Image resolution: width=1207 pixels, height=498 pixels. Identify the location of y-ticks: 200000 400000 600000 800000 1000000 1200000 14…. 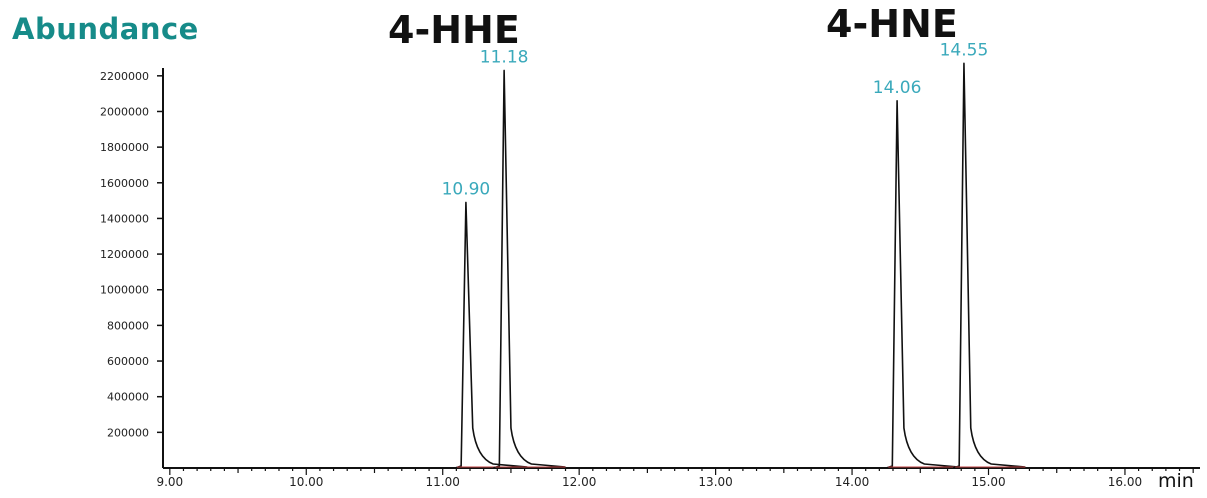
(131, 254).